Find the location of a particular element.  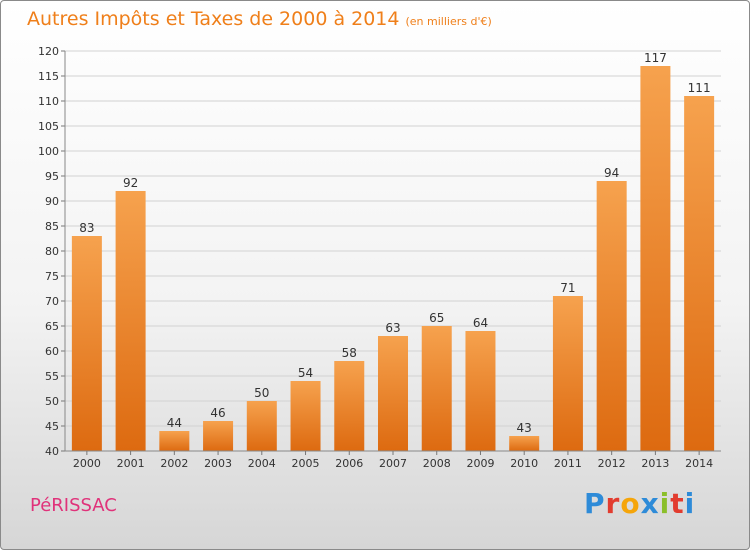

y-tick-label: 65 is located at coordinates (52, 326).